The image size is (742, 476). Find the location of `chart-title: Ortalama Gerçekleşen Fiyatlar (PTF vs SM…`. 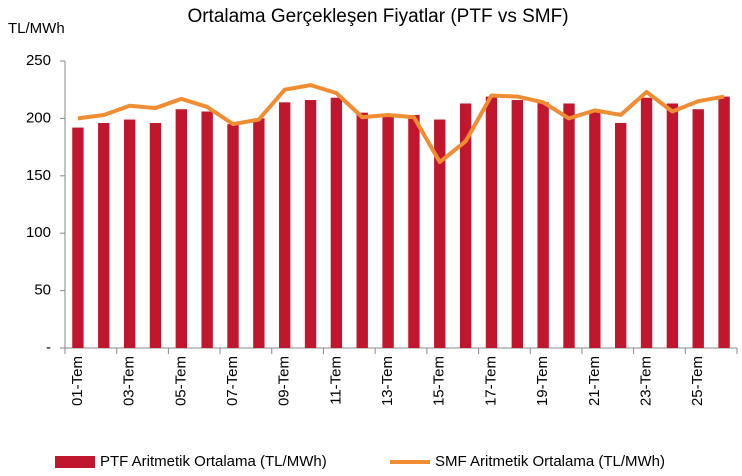

chart-title: Ortalama Gerçekleşen Fiyatlar (PTF vs SM… is located at coordinates (377, 16).